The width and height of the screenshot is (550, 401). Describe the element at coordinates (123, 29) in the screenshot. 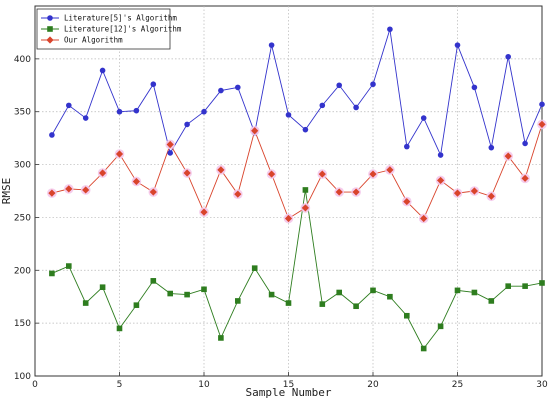

I see `legend-label: Literature[12]'s Algorithm` at that location.